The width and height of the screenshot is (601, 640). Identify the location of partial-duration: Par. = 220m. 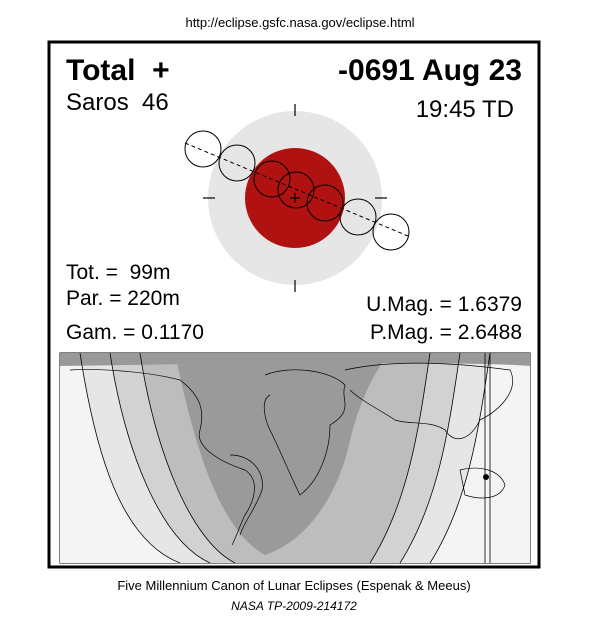
(123, 298).